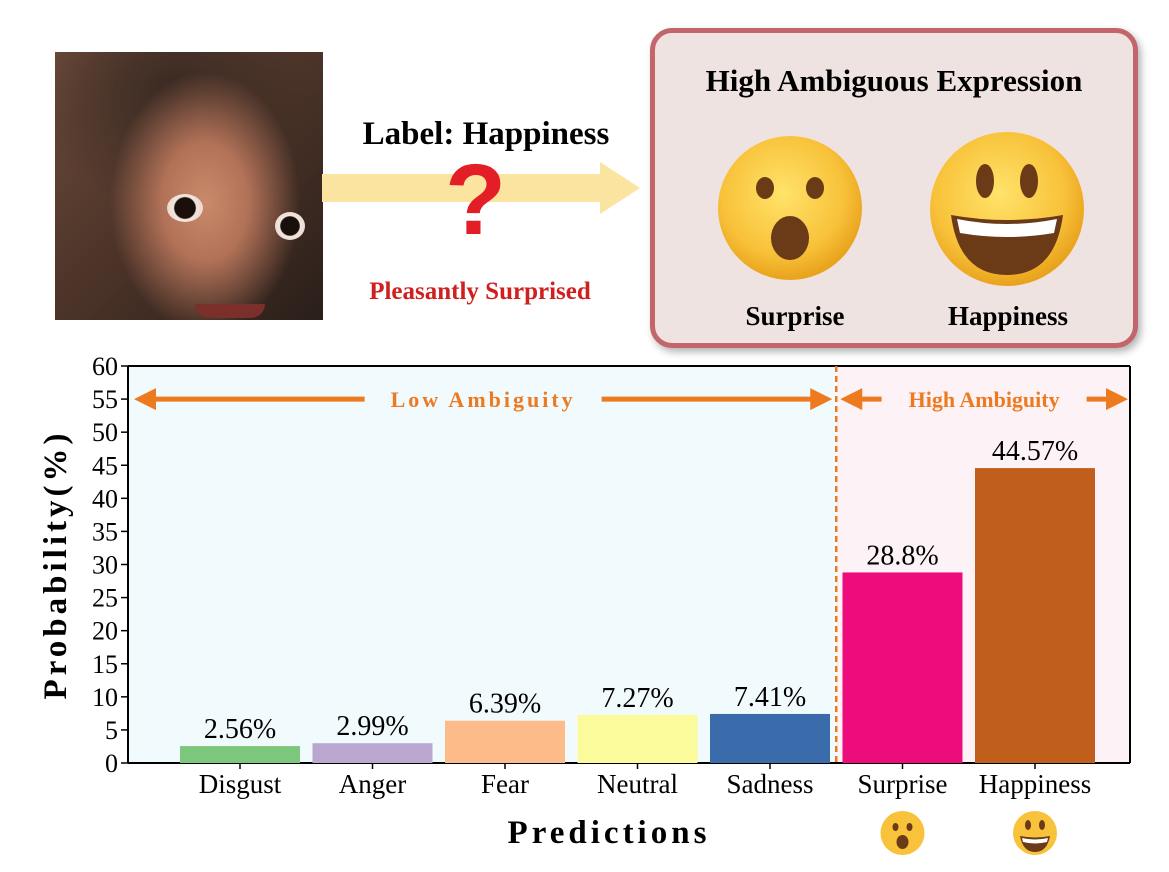  I want to click on label-arrow-shape, so click(481, 188).